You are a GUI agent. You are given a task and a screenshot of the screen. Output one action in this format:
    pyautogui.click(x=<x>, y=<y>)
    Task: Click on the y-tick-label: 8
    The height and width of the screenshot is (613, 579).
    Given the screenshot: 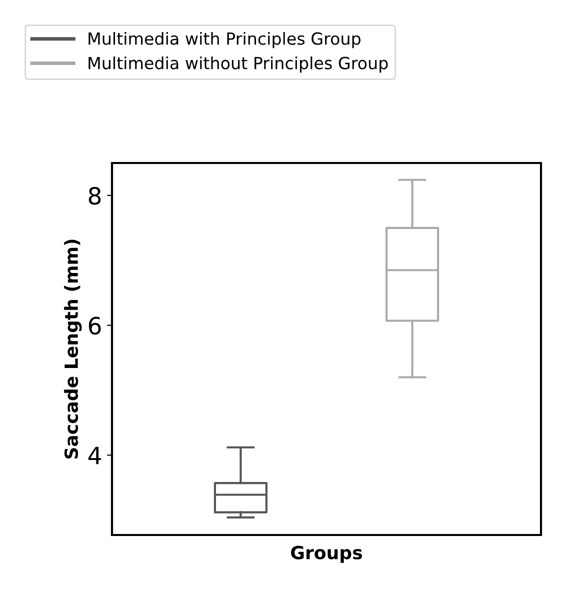 What is the action you would take?
    pyautogui.click(x=94, y=195)
    